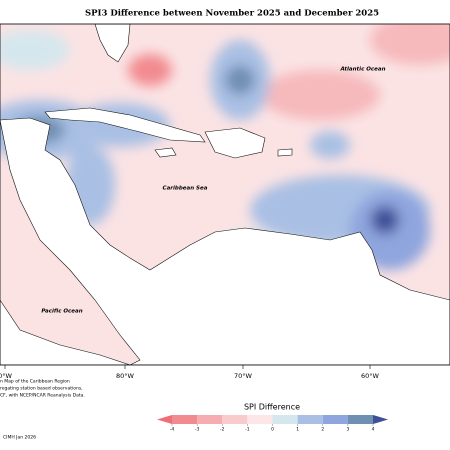 Image resolution: width=450 pixels, height=450 pixels. What do you see at coordinates (362, 70) in the screenshot?
I see `ocean-label: Atlantic Ocean` at bounding box center [362, 70].